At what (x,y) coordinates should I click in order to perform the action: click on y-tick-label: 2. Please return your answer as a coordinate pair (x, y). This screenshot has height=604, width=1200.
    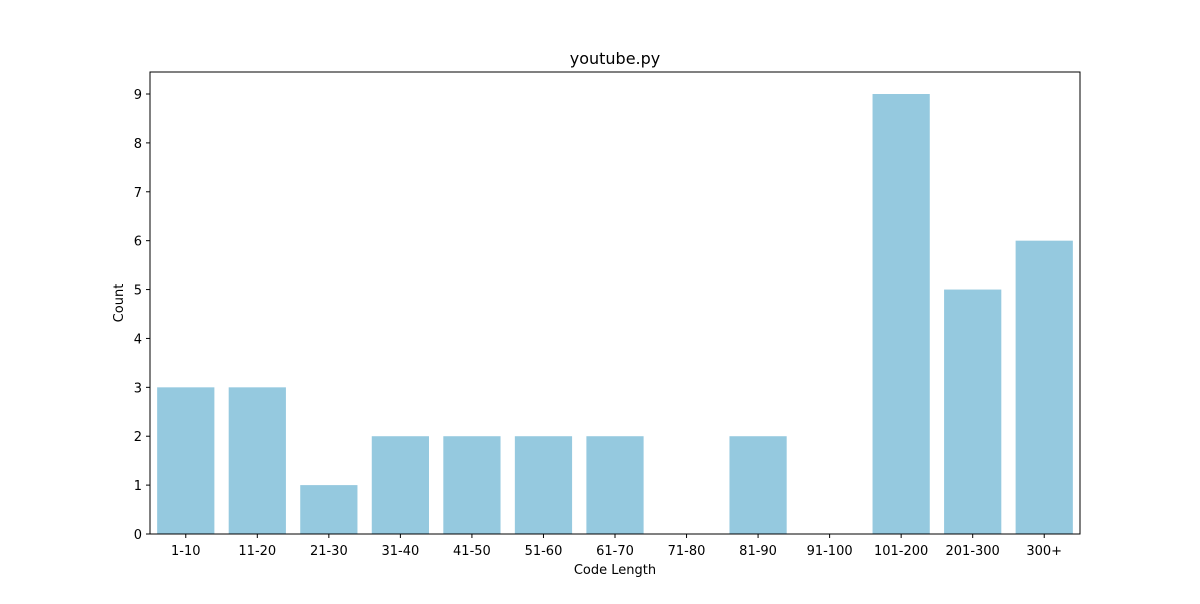
    Looking at the image, I should click on (138, 437).